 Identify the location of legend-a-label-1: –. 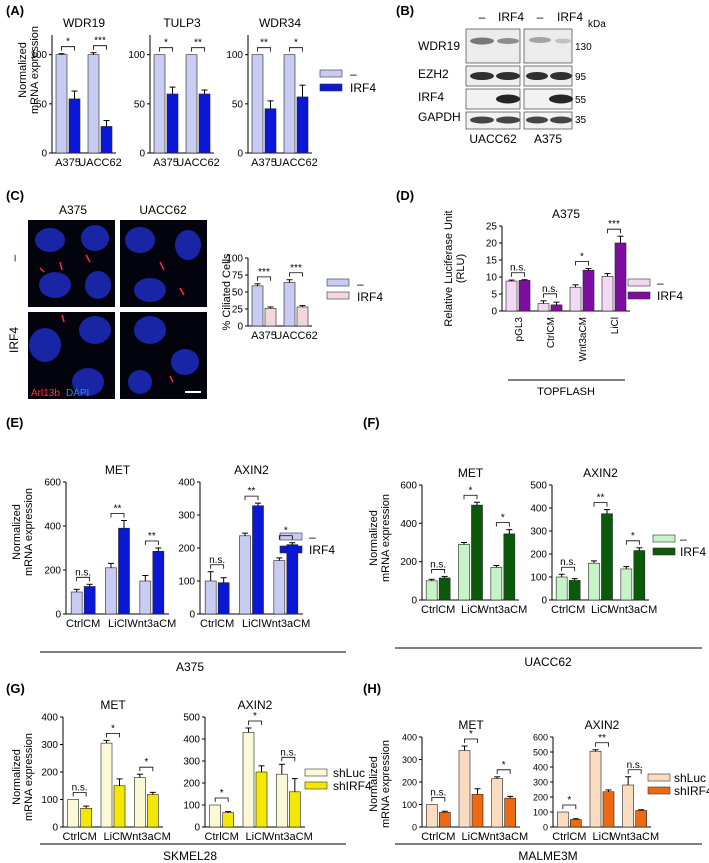
(353, 74).